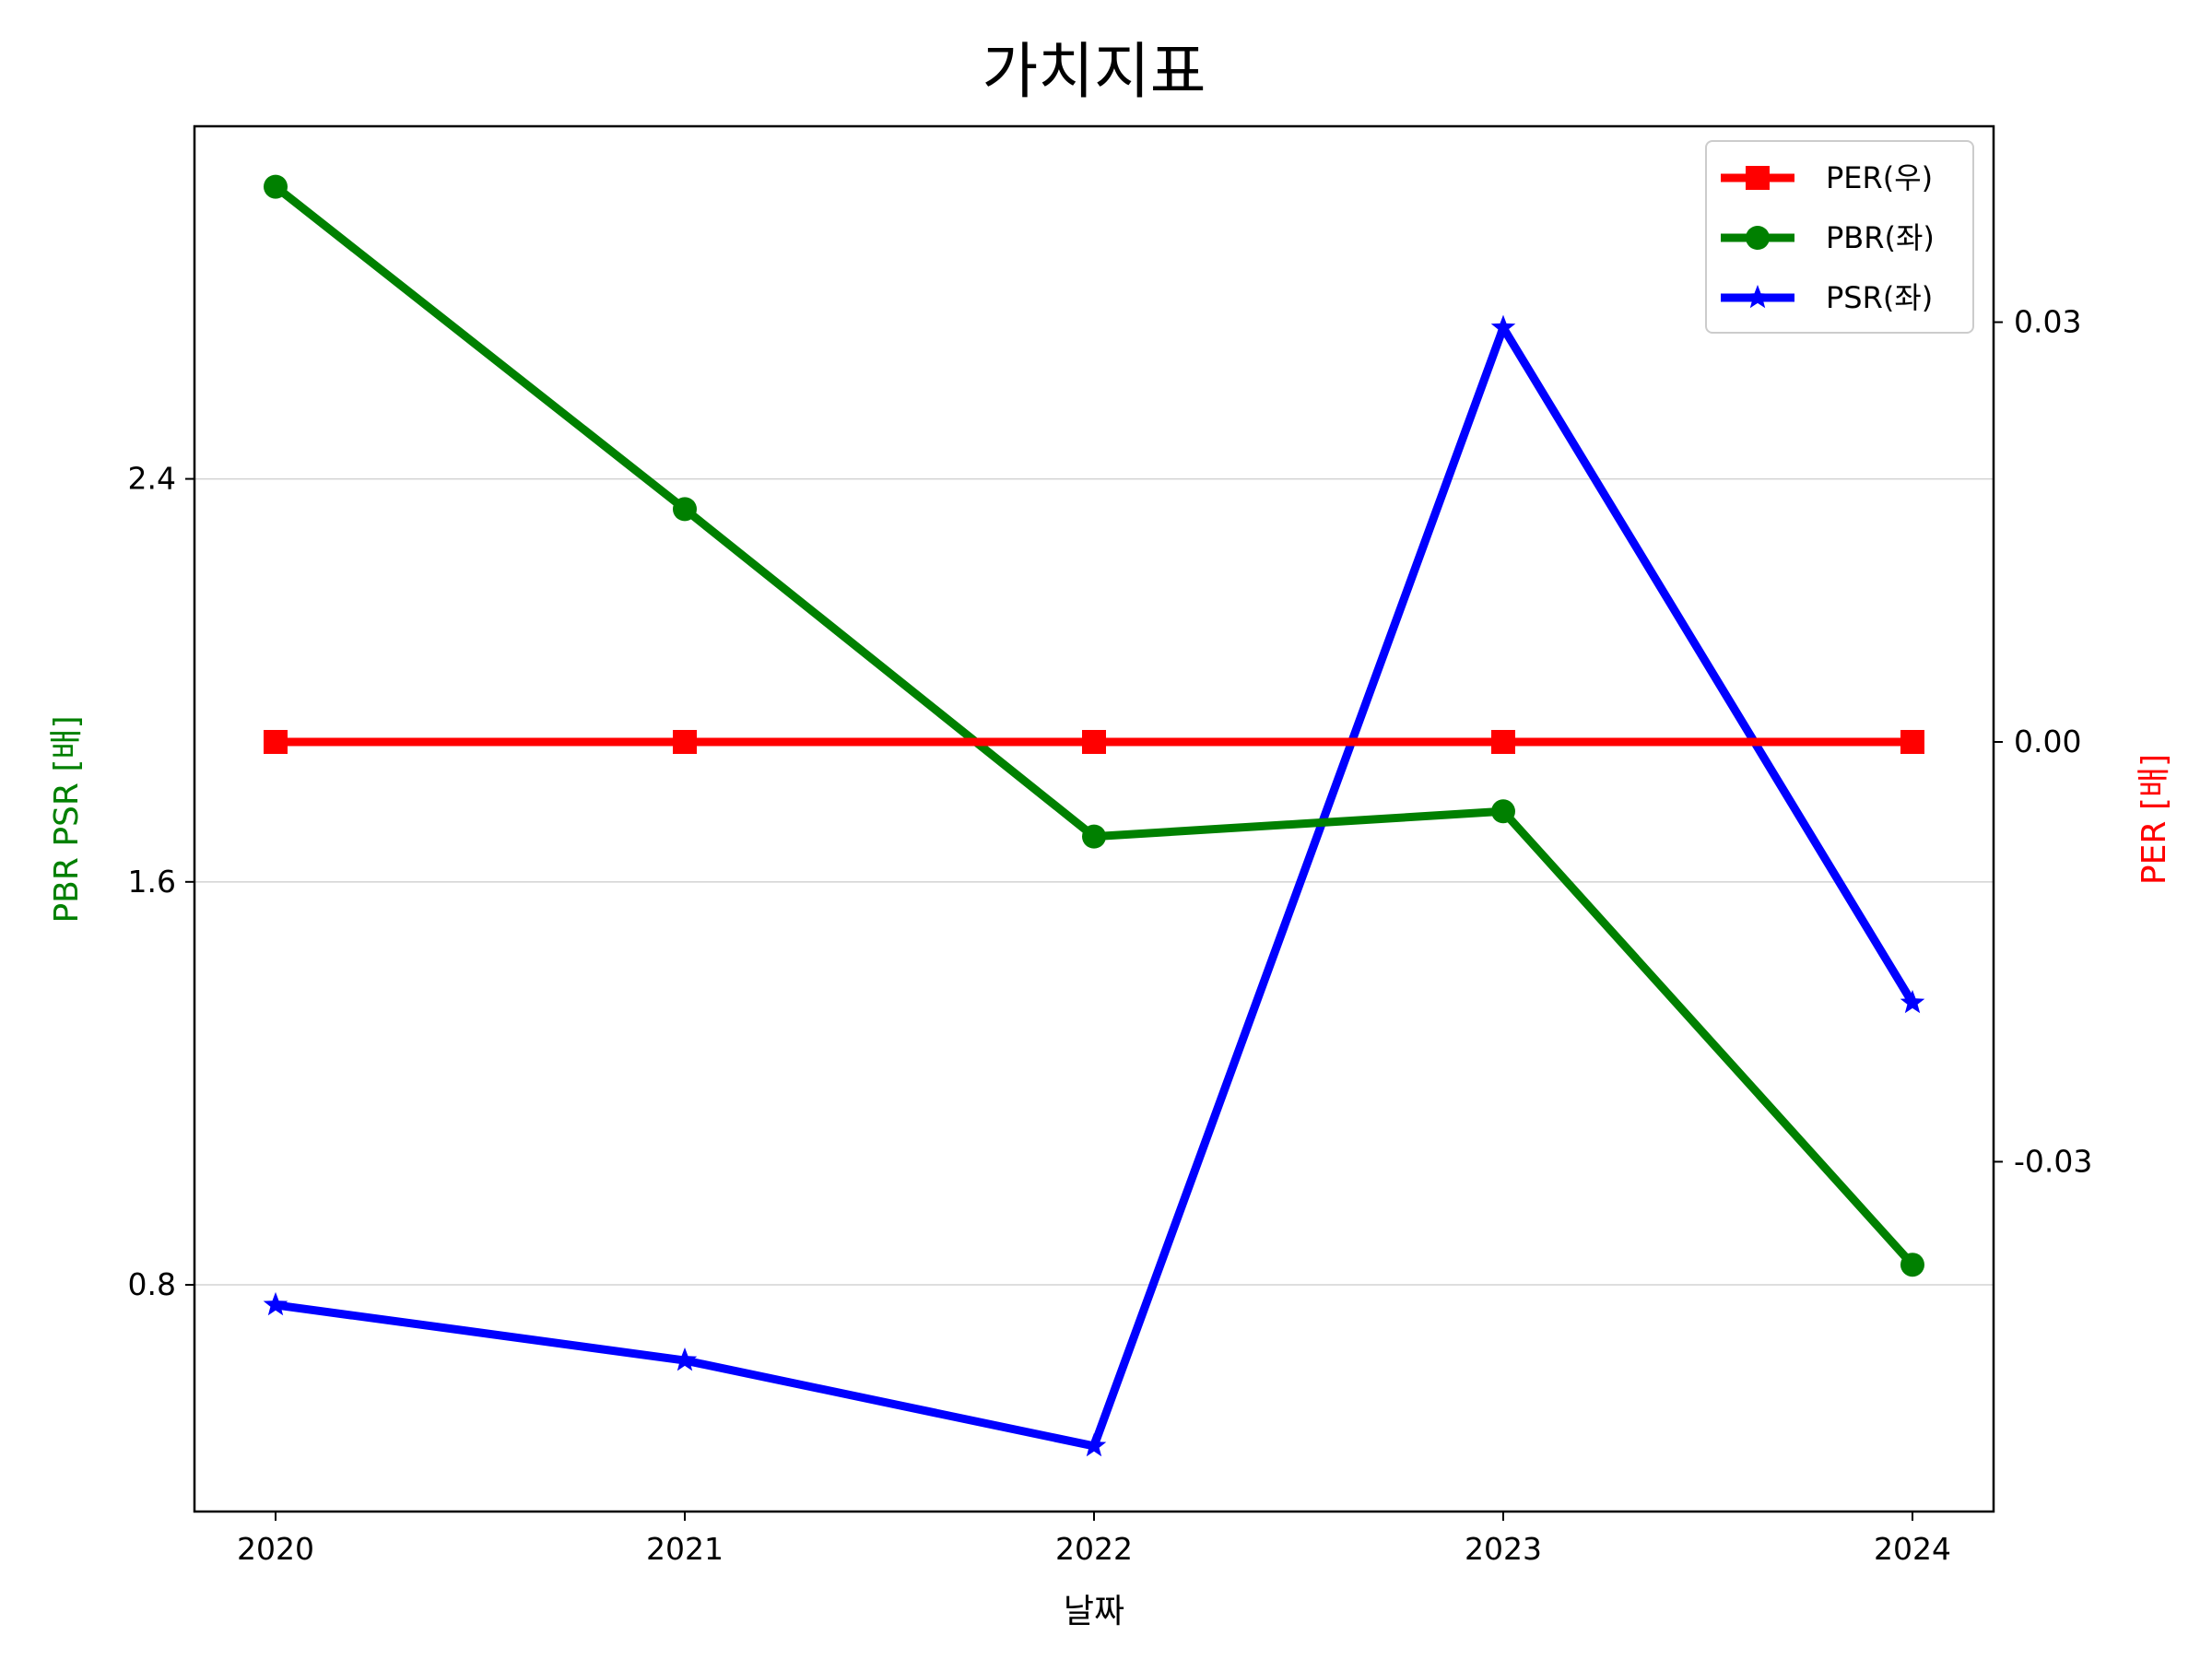  Describe the element at coordinates (1094, 1611) in the screenshot. I see `x-axis-label: 날짜` at that location.